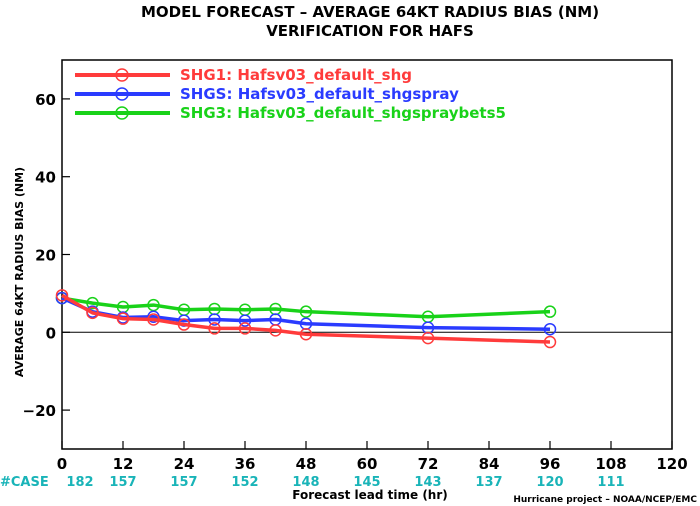 The height and width of the screenshot is (506, 700). I want to click on case-label: #CASE, so click(24, 482).